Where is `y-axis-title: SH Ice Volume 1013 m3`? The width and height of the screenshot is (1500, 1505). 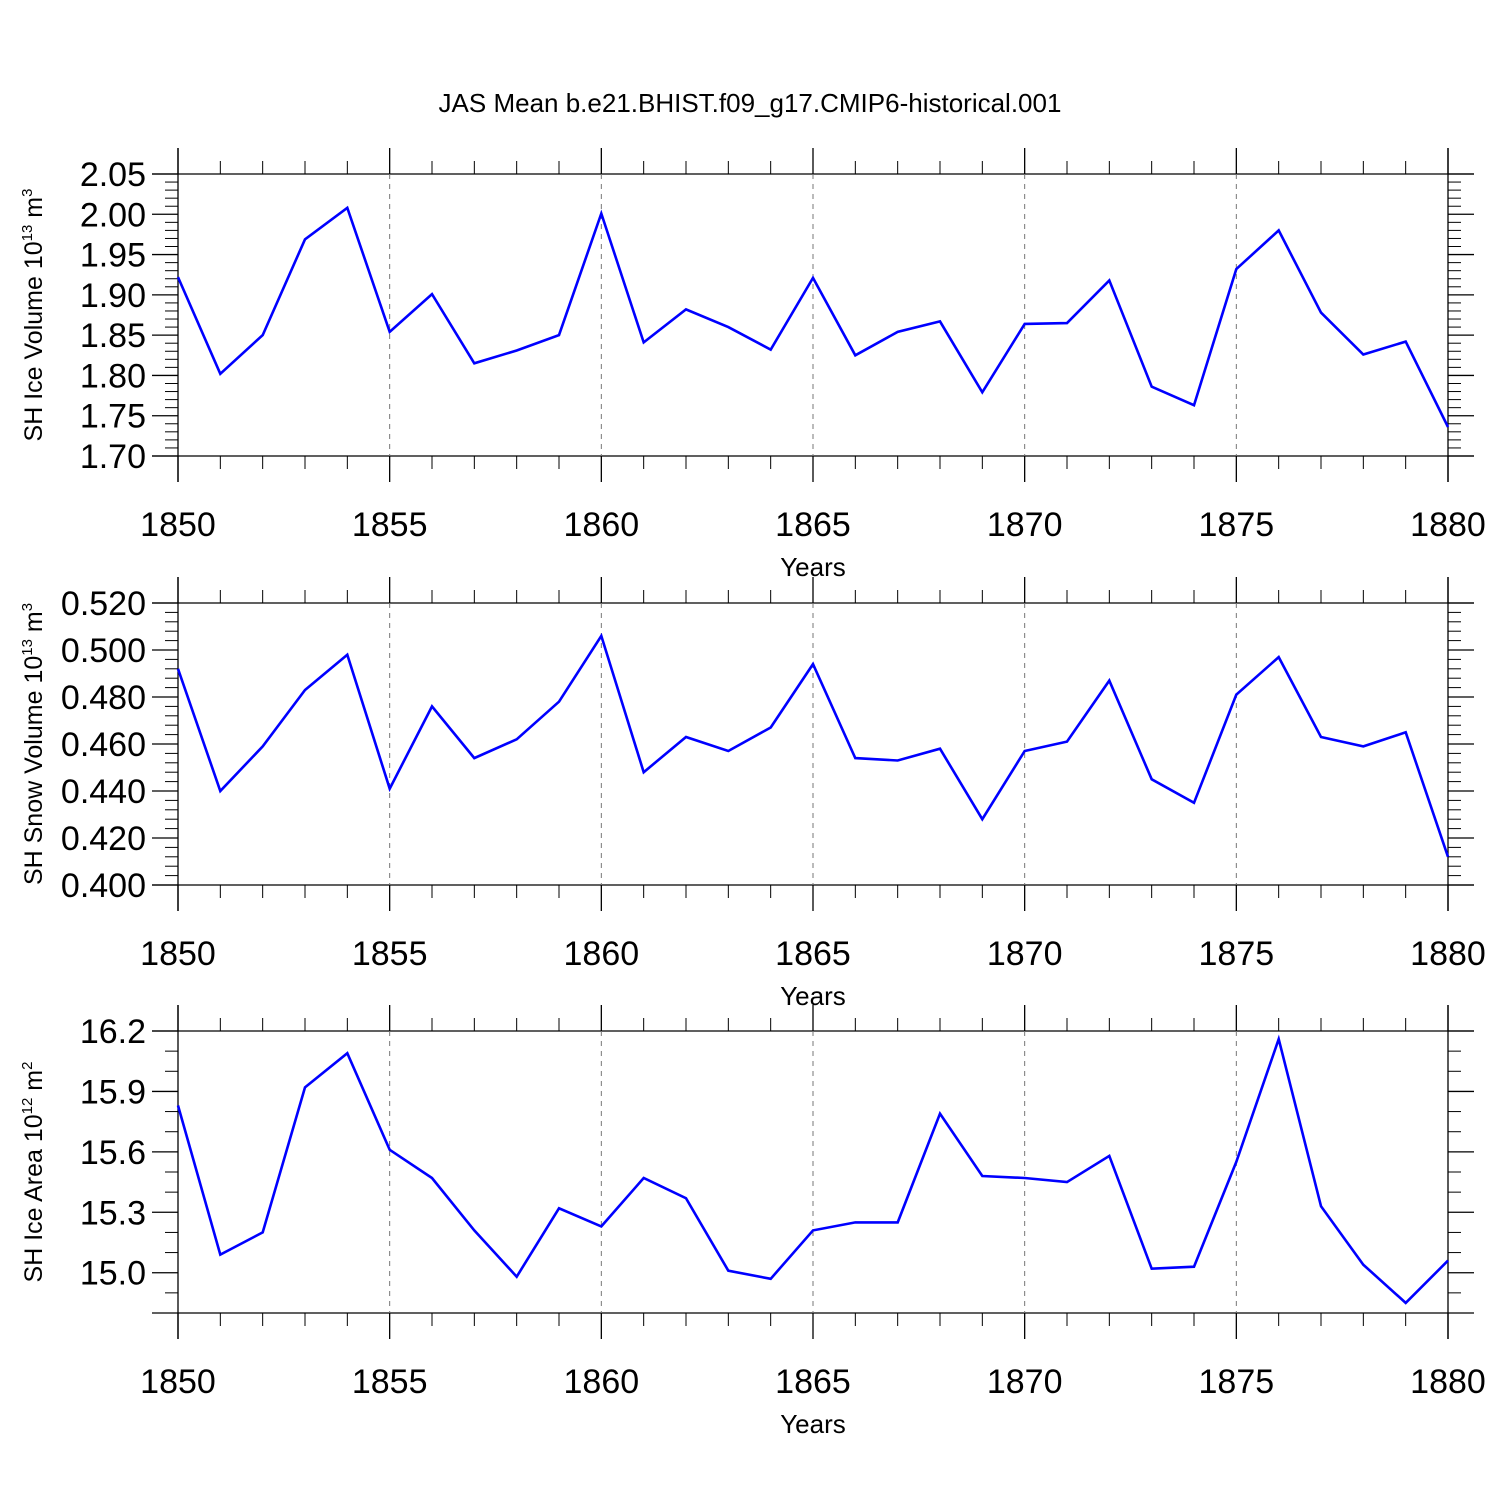 y-axis-title: SH Ice Volume 1013 m3 is located at coordinates (33, 315).